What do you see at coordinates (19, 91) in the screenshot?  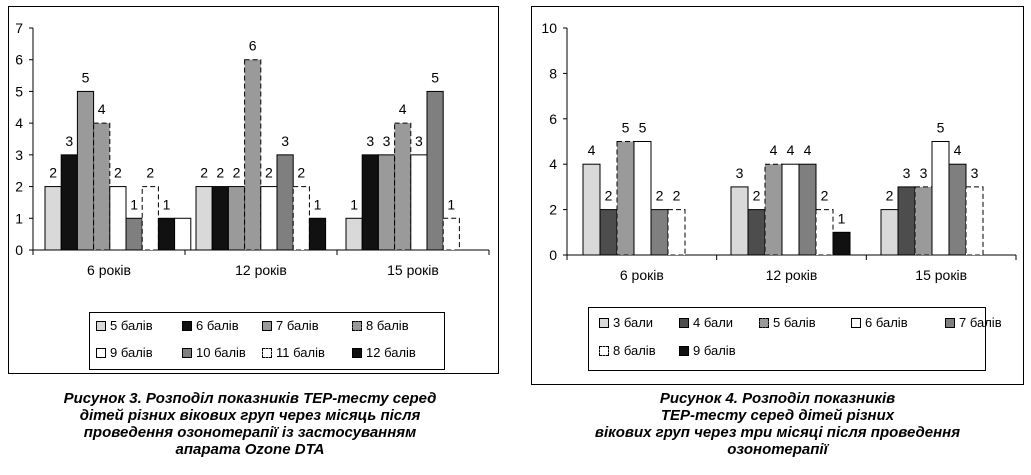 I see `y-tick-label: 5` at bounding box center [19, 91].